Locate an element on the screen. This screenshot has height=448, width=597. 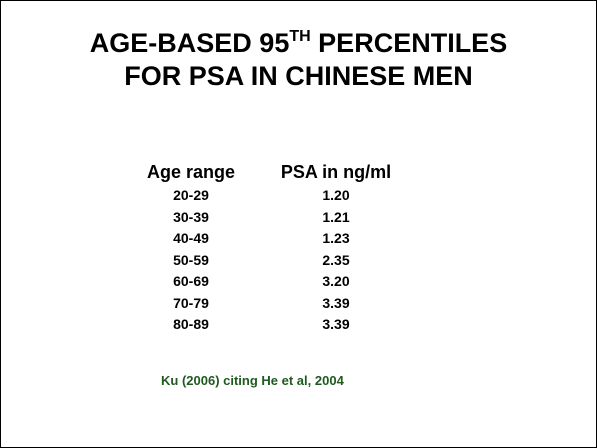
table-row: 30-39 1.21 is located at coordinates (276, 218).